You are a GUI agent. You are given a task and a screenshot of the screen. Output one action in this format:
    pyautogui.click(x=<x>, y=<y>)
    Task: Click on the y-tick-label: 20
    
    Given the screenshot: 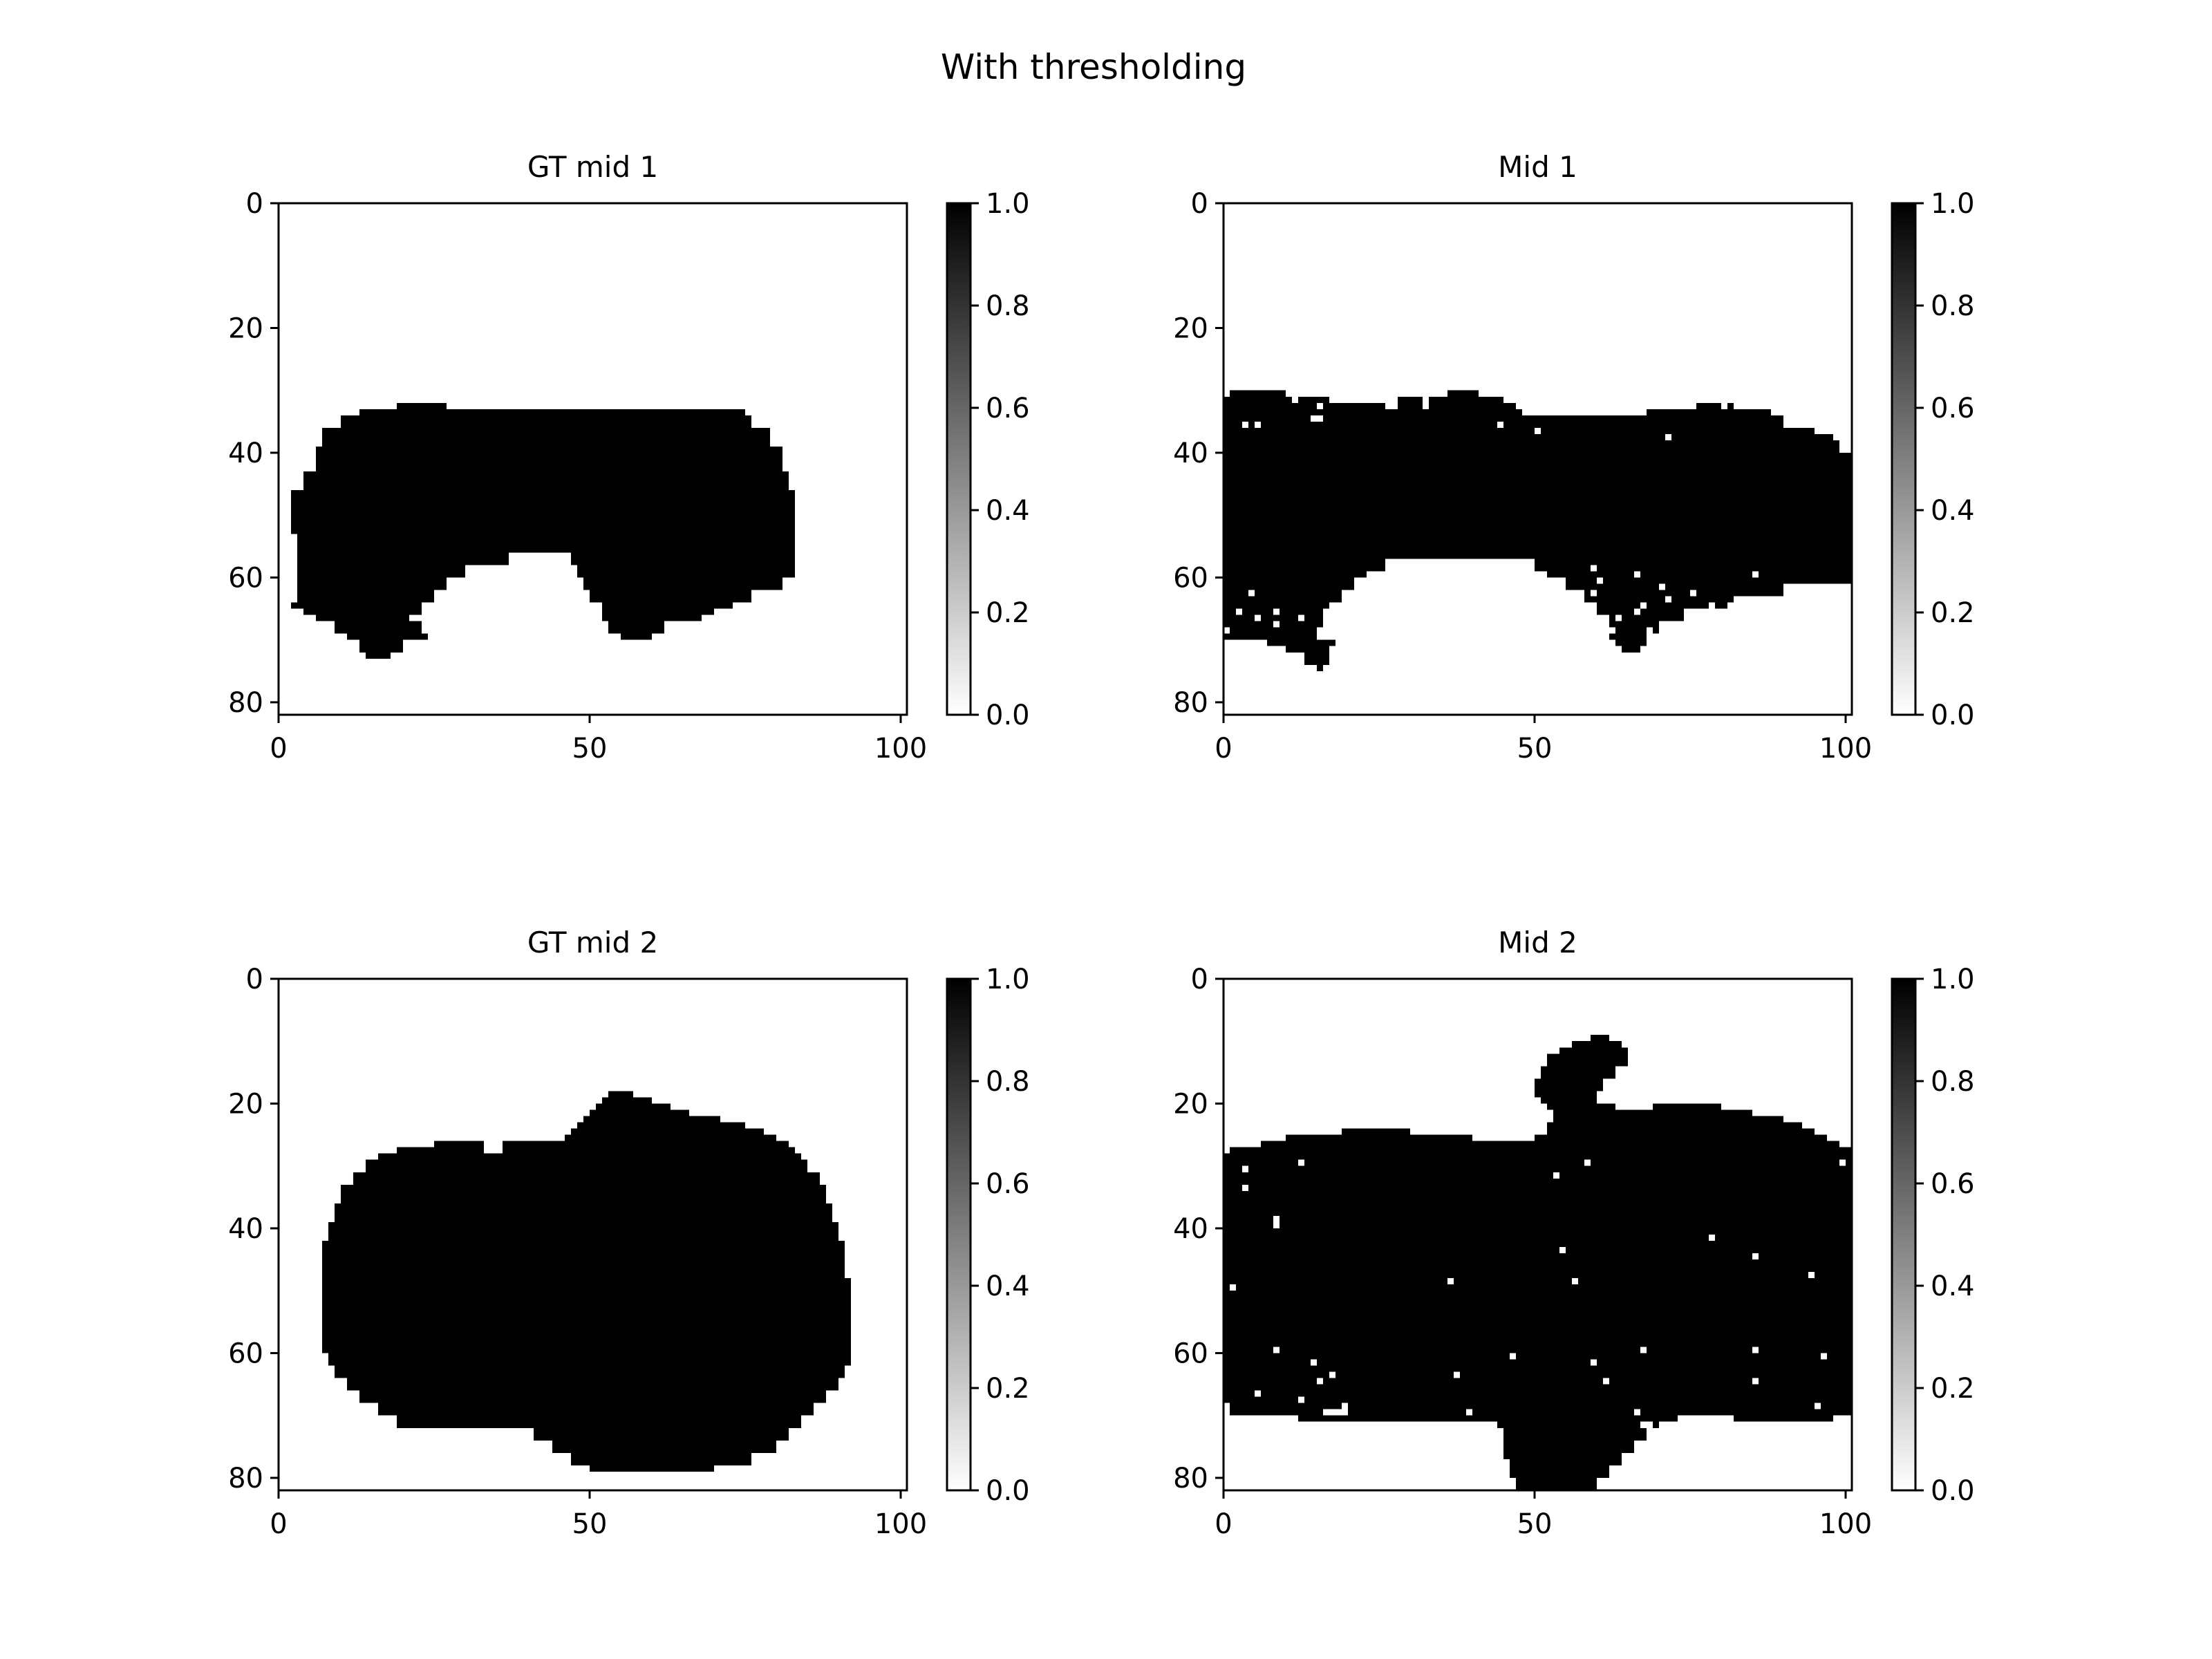 What is the action you would take?
    pyautogui.click(x=246, y=1104)
    